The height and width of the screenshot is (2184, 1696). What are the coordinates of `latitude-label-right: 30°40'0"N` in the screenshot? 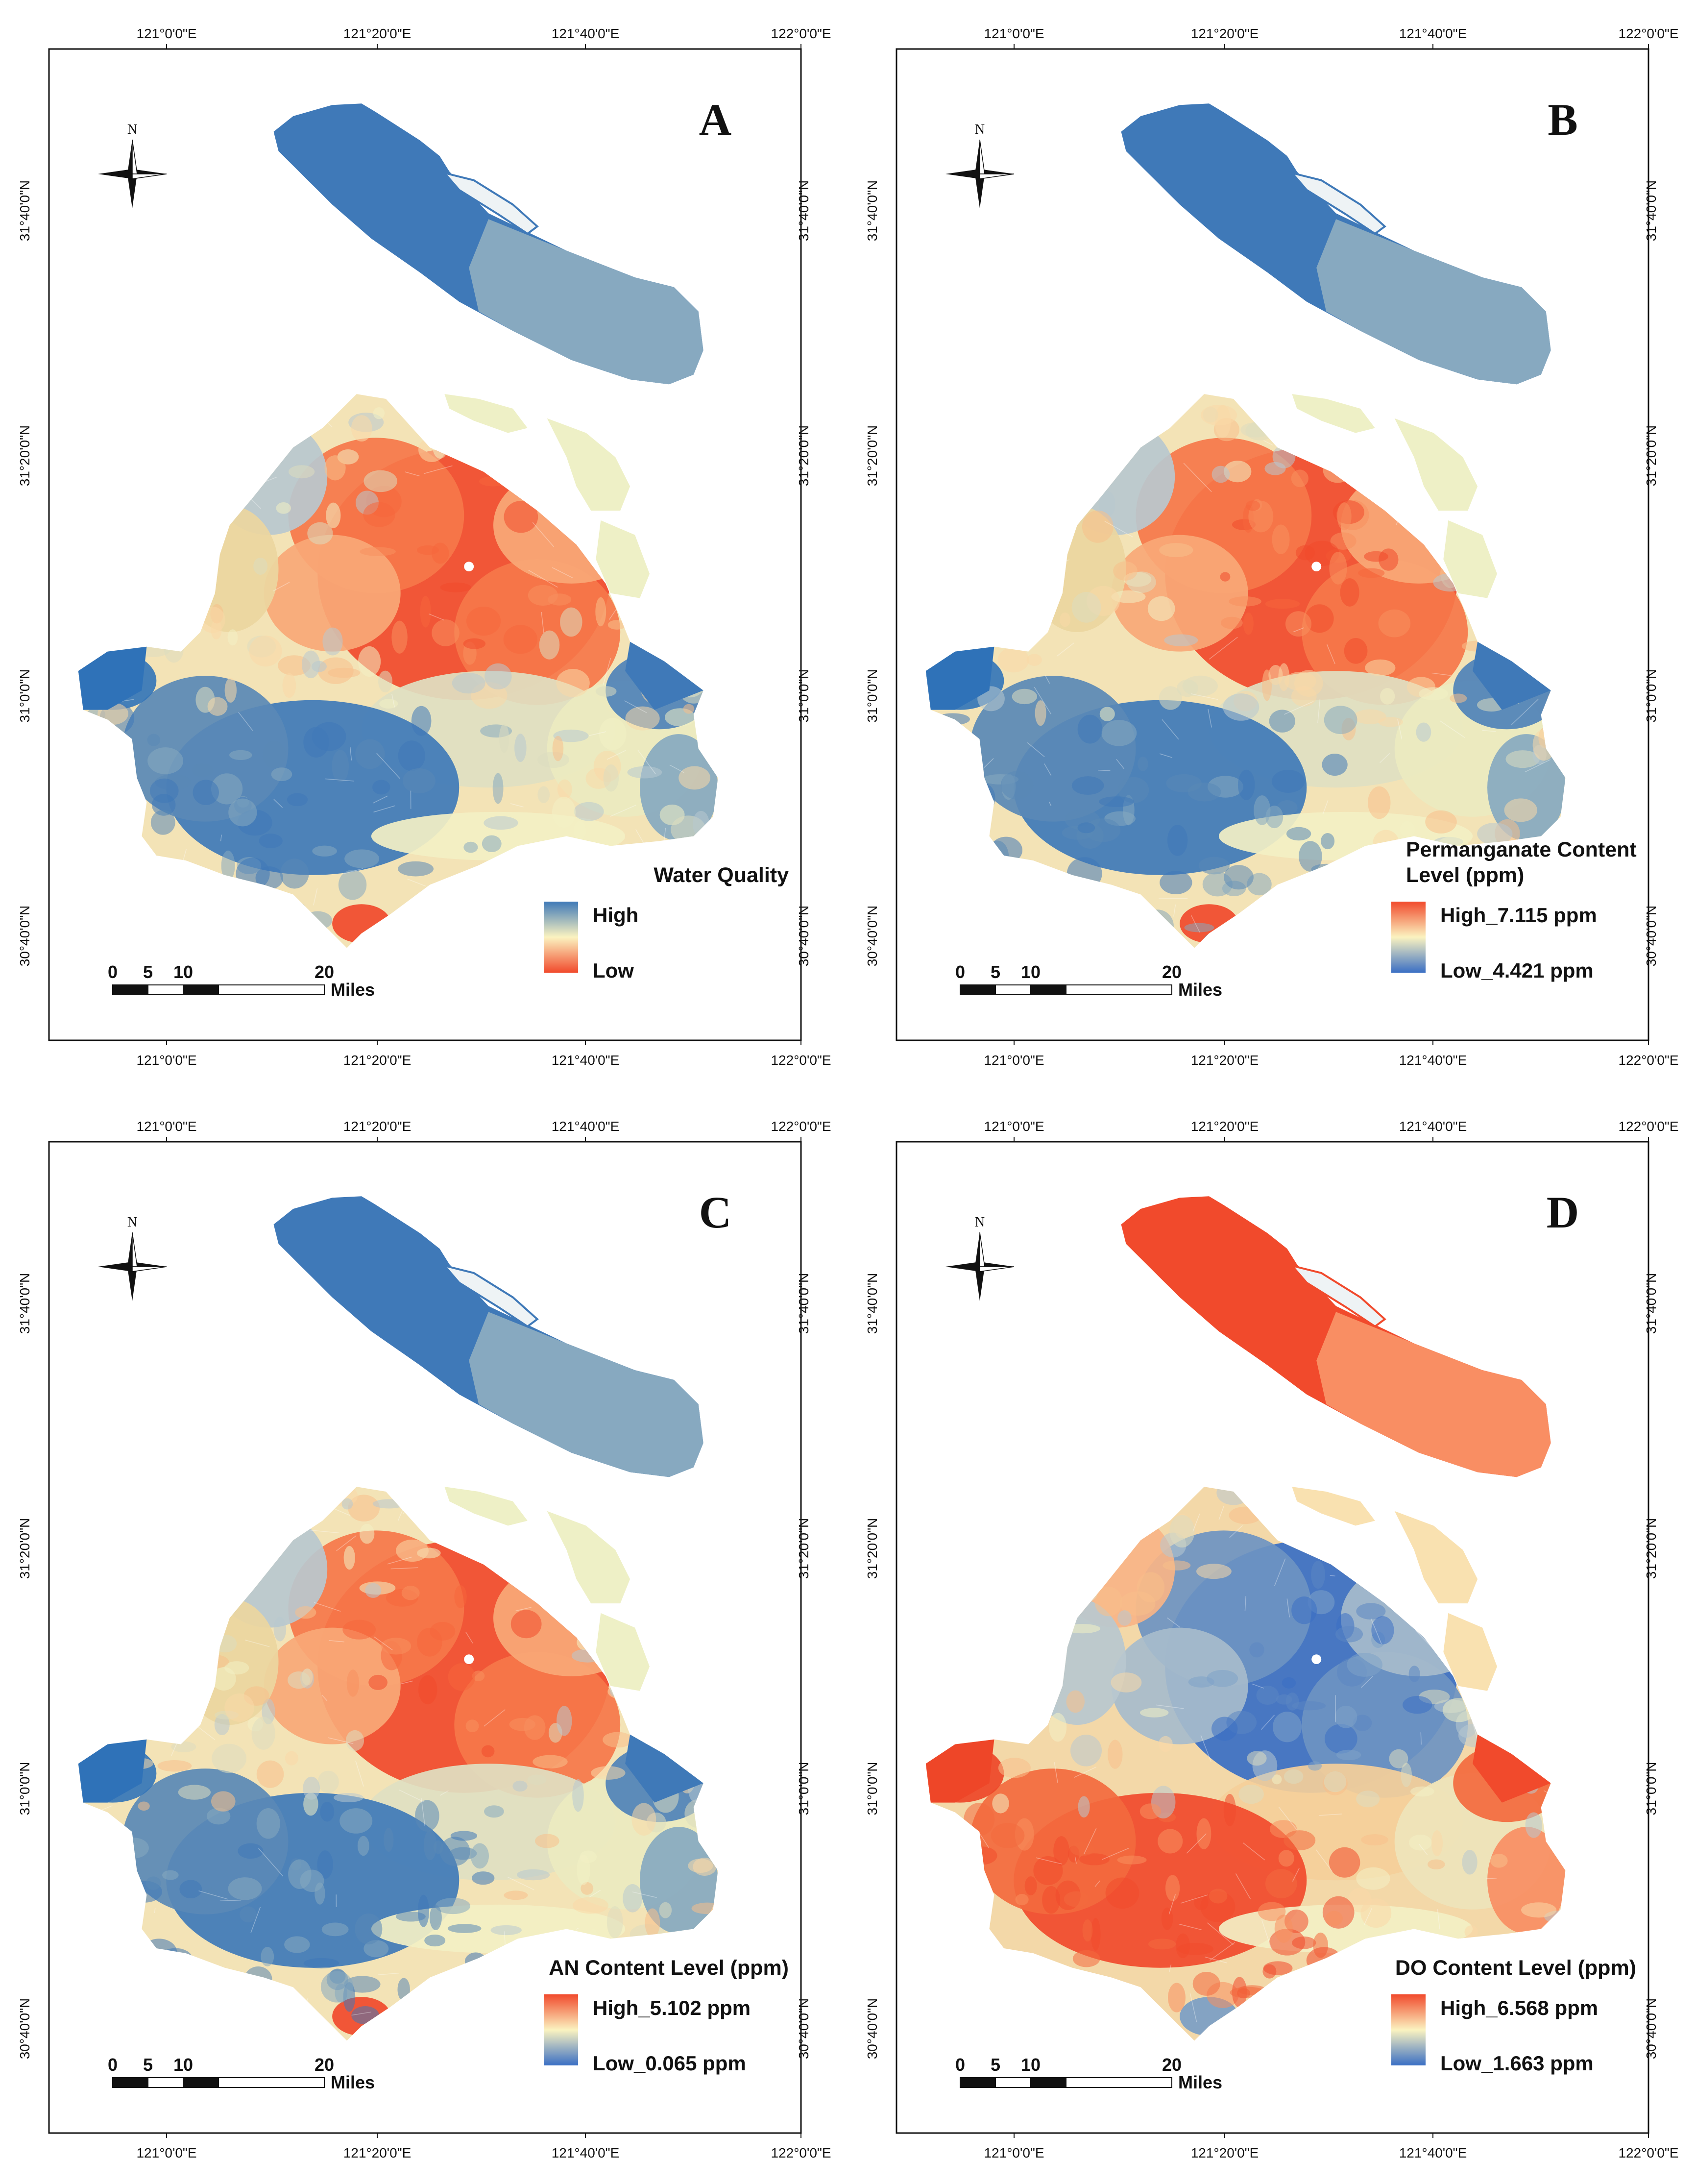 It's located at (803, 2029).